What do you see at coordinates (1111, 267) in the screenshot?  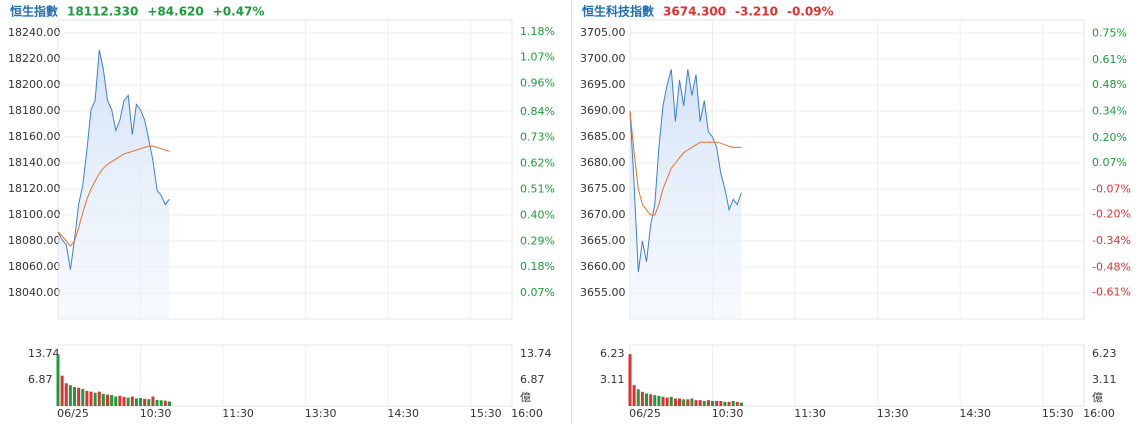 I see `y2-tick-label: -0.48%` at bounding box center [1111, 267].